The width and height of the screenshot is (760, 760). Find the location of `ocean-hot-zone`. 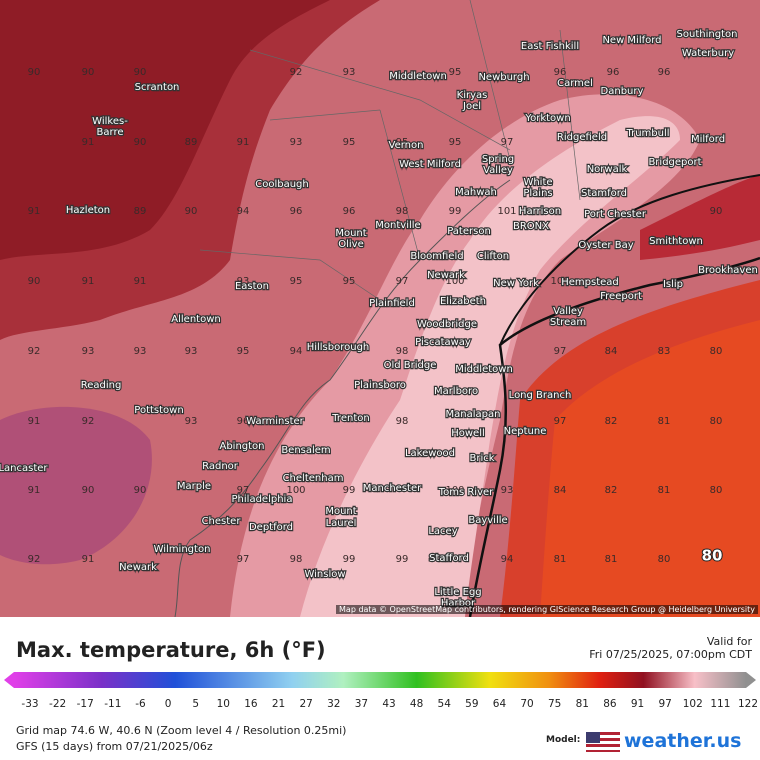

ocean-hot-zone is located at coordinates (650, 468).